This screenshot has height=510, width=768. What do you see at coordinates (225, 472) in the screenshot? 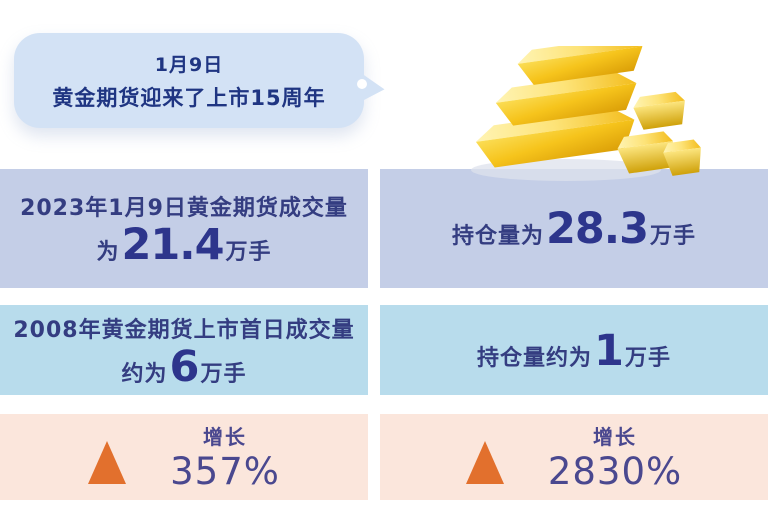
I see `growth-volume-value: 357%` at bounding box center [225, 472].